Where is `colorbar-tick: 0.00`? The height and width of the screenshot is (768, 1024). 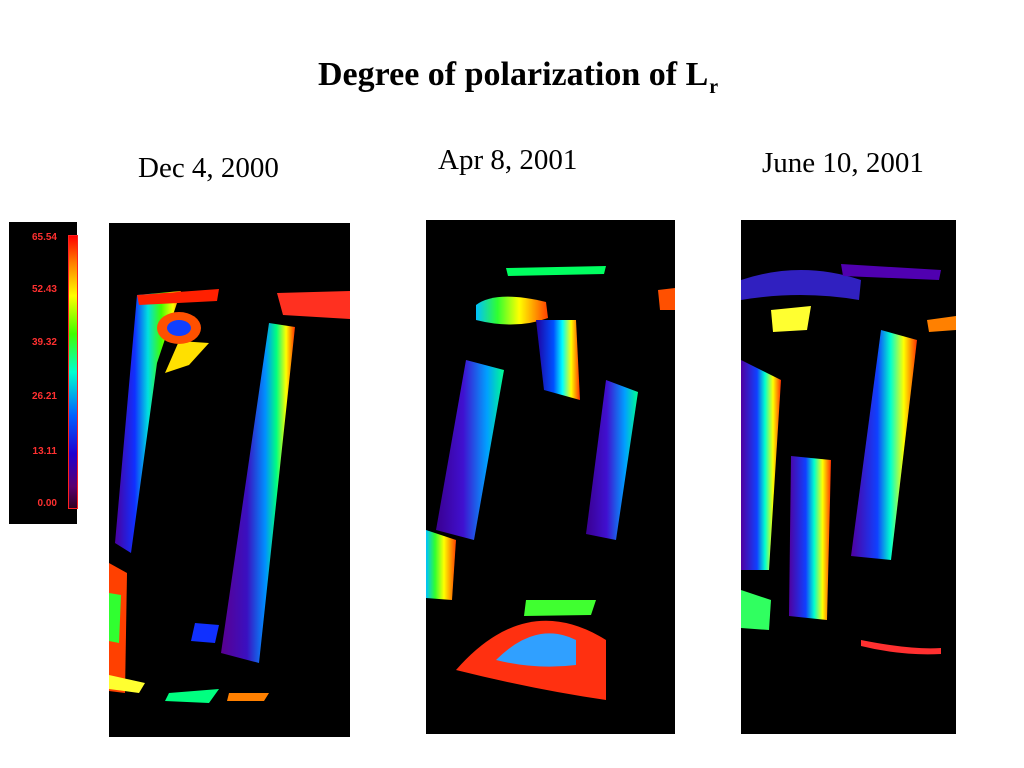 colorbar-tick: 0.00 is located at coordinates (47, 503).